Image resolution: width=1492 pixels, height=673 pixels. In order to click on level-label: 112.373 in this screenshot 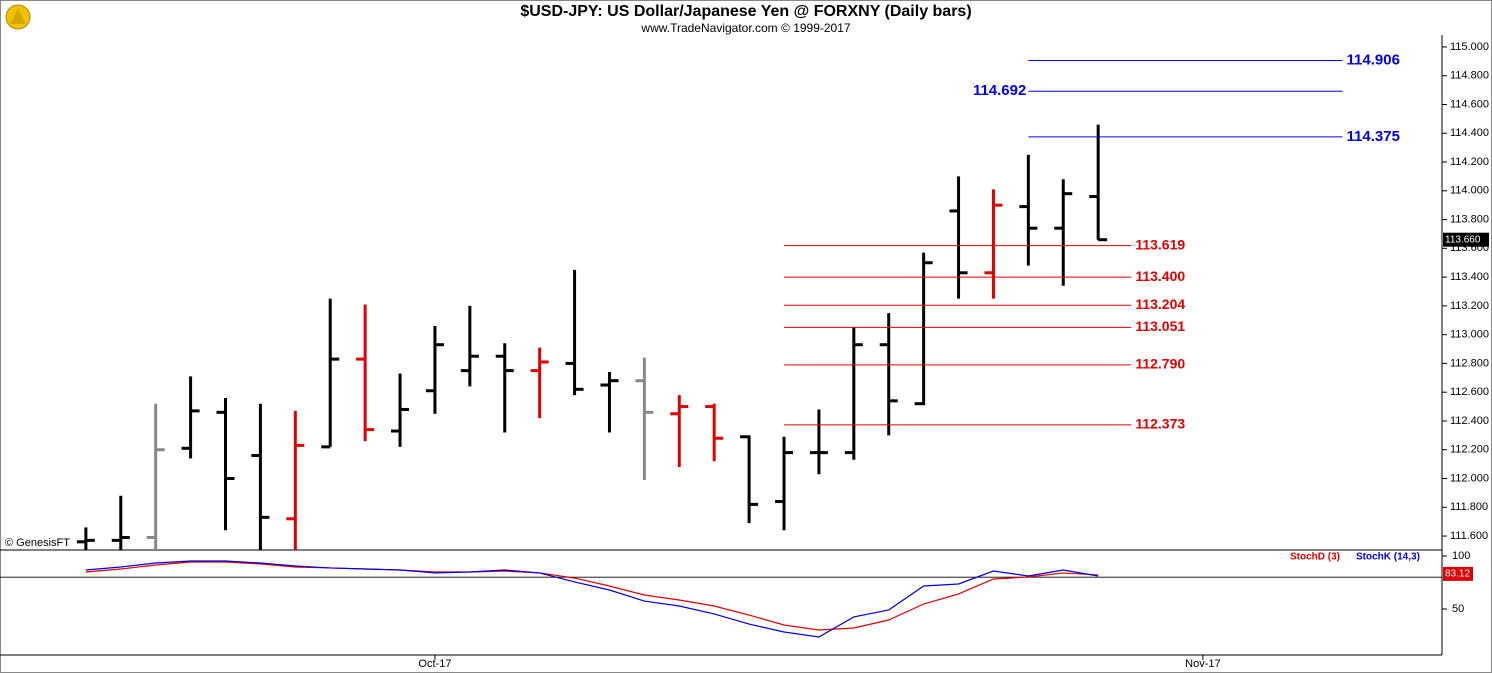, I will do `click(1160, 424)`.